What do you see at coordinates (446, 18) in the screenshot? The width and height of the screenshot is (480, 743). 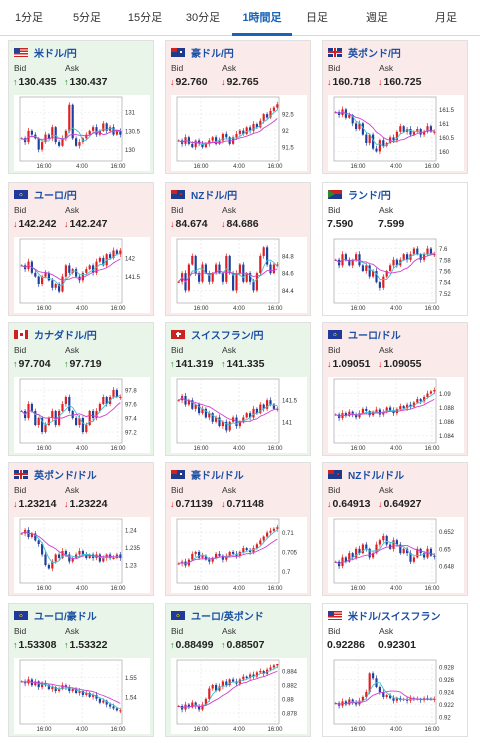 I see `tab-7: 月足` at bounding box center [446, 18].